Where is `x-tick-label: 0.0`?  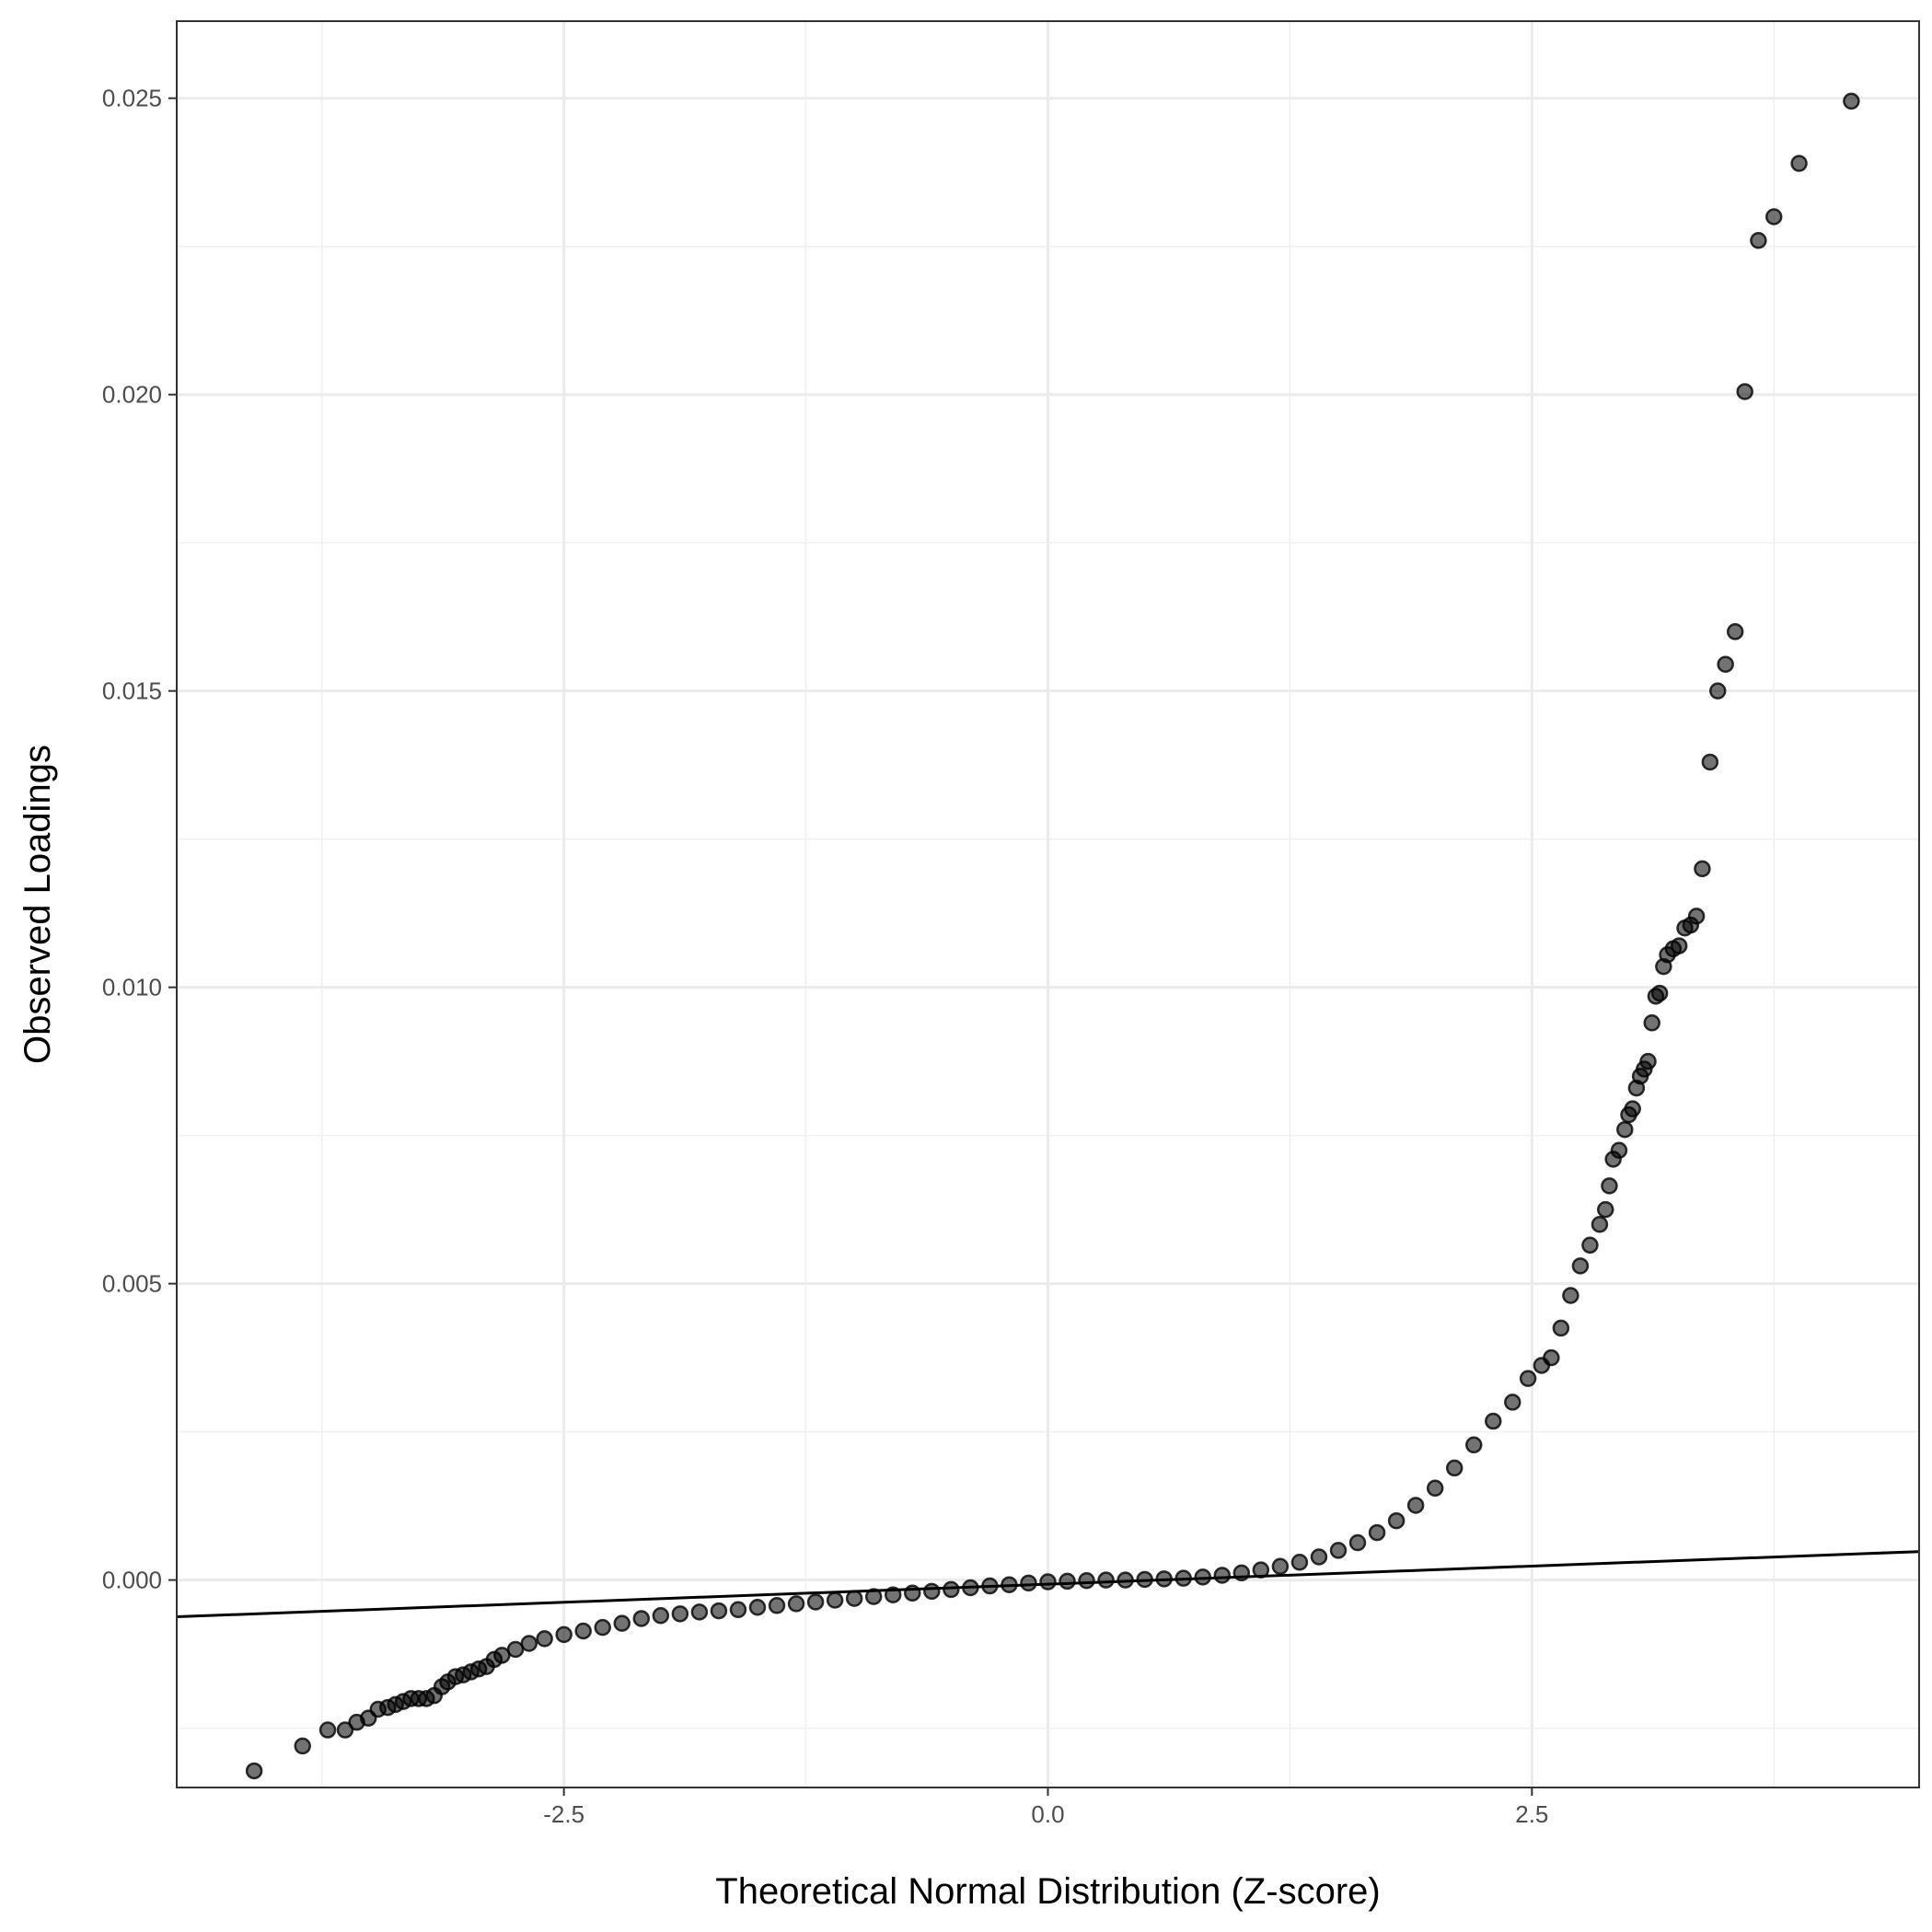
x-tick-label: 0.0 is located at coordinates (1048, 1814).